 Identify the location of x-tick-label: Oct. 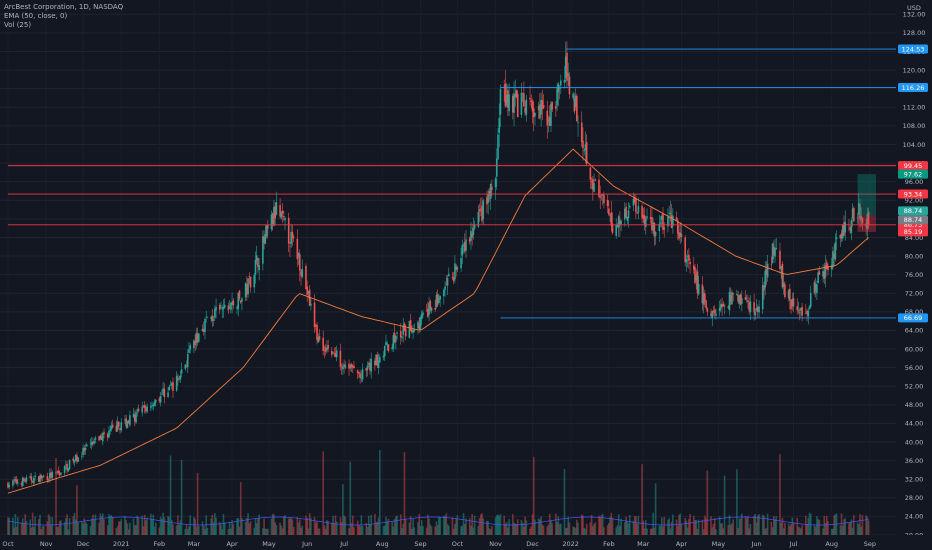
(8, 544).